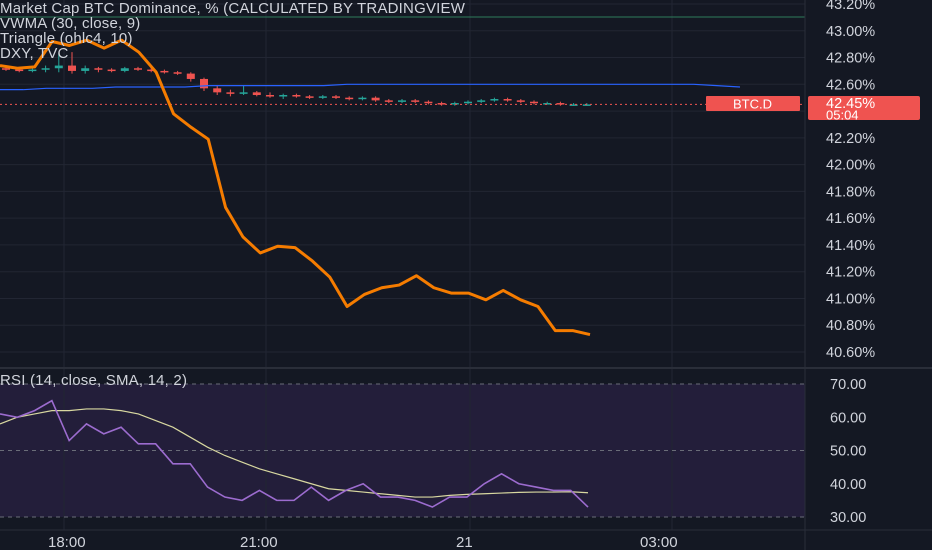 The width and height of the screenshot is (932, 550). What do you see at coordinates (850, 246) in the screenshot?
I see `price-axis-label: 41.40%` at bounding box center [850, 246].